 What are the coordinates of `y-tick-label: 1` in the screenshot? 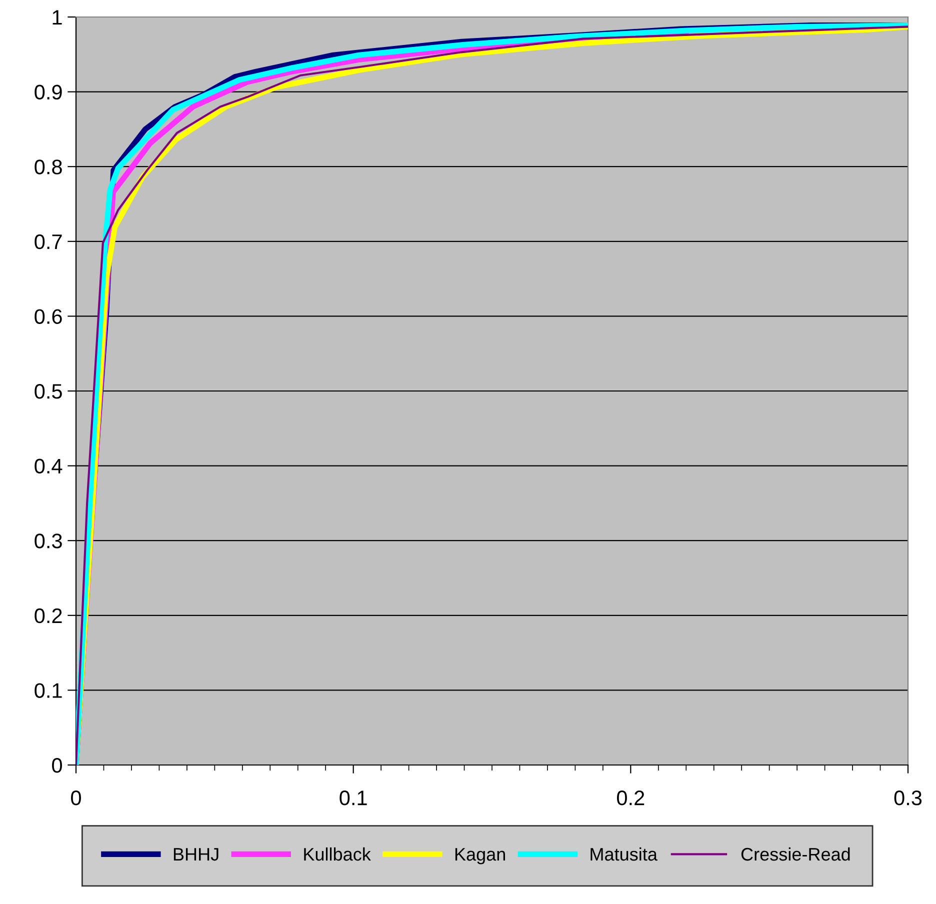 It's located at (57, 17).